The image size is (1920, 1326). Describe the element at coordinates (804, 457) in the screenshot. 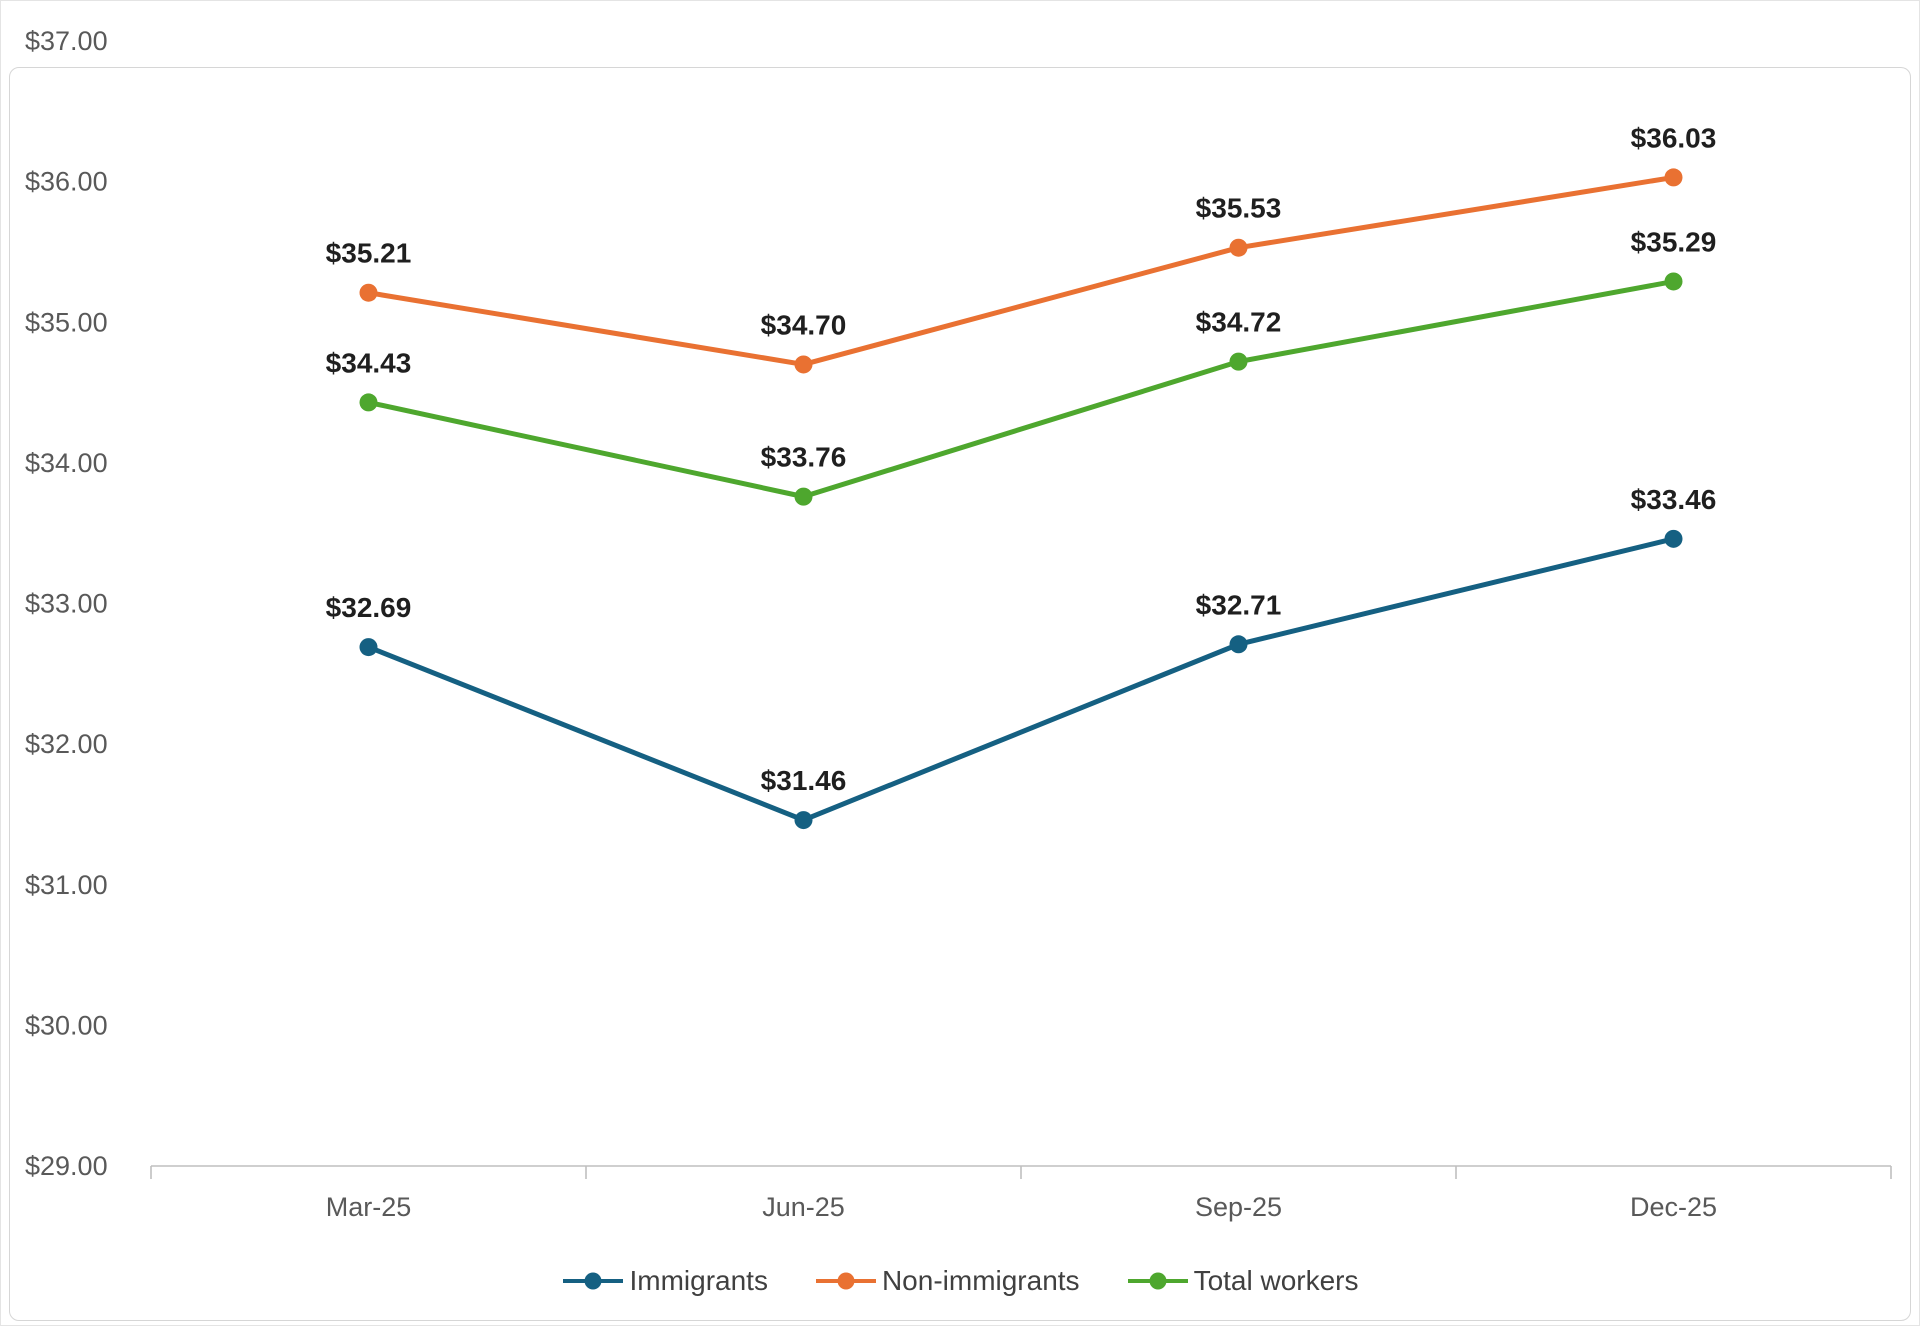

I see `data-label-total-workers: $33.76` at that location.